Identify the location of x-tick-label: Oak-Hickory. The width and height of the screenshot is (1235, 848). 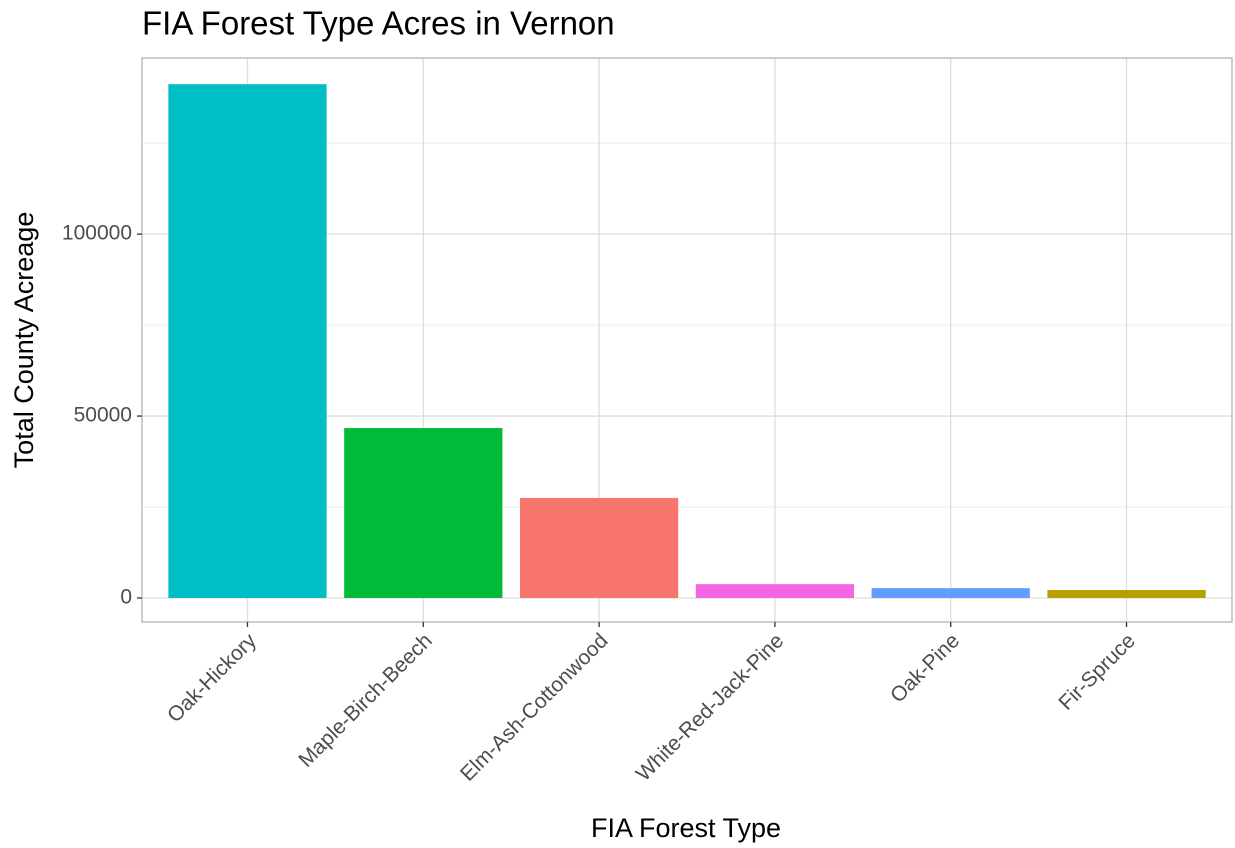
(212, 678).